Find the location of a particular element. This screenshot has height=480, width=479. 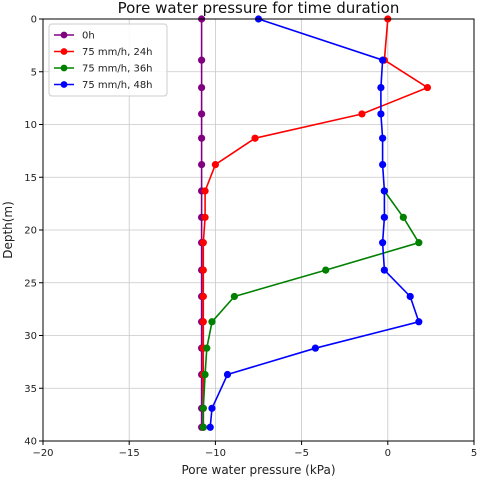

y-tick-label: 10 is located at coordinates (30, 125).